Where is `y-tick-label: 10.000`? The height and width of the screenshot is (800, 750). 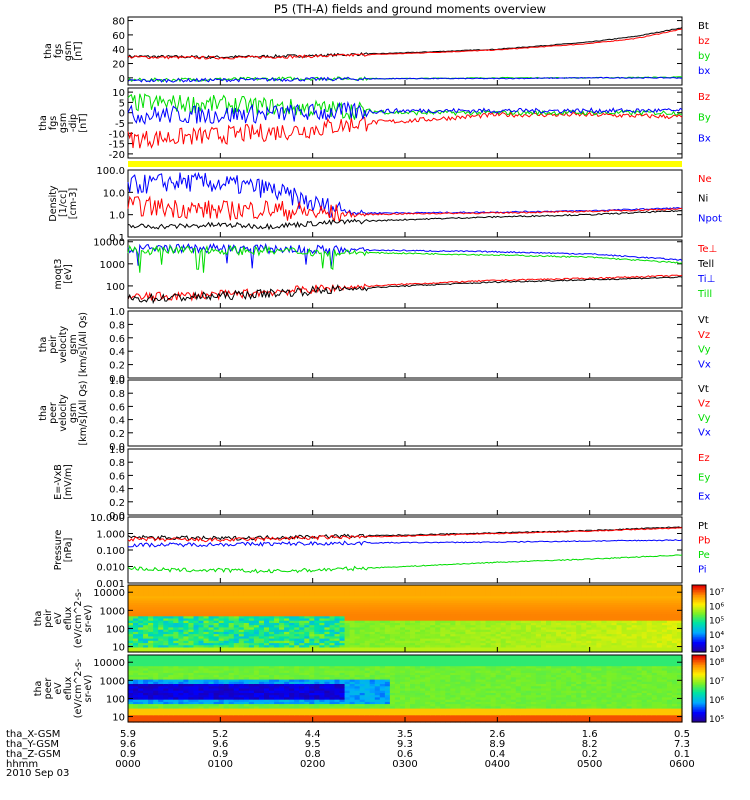 y-tick-label: 10.000 is located at coordinates (107, 518).